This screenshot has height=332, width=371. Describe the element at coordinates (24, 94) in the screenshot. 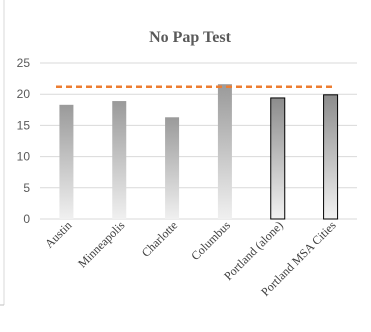

I see `y-tick-label: 20` at that location.